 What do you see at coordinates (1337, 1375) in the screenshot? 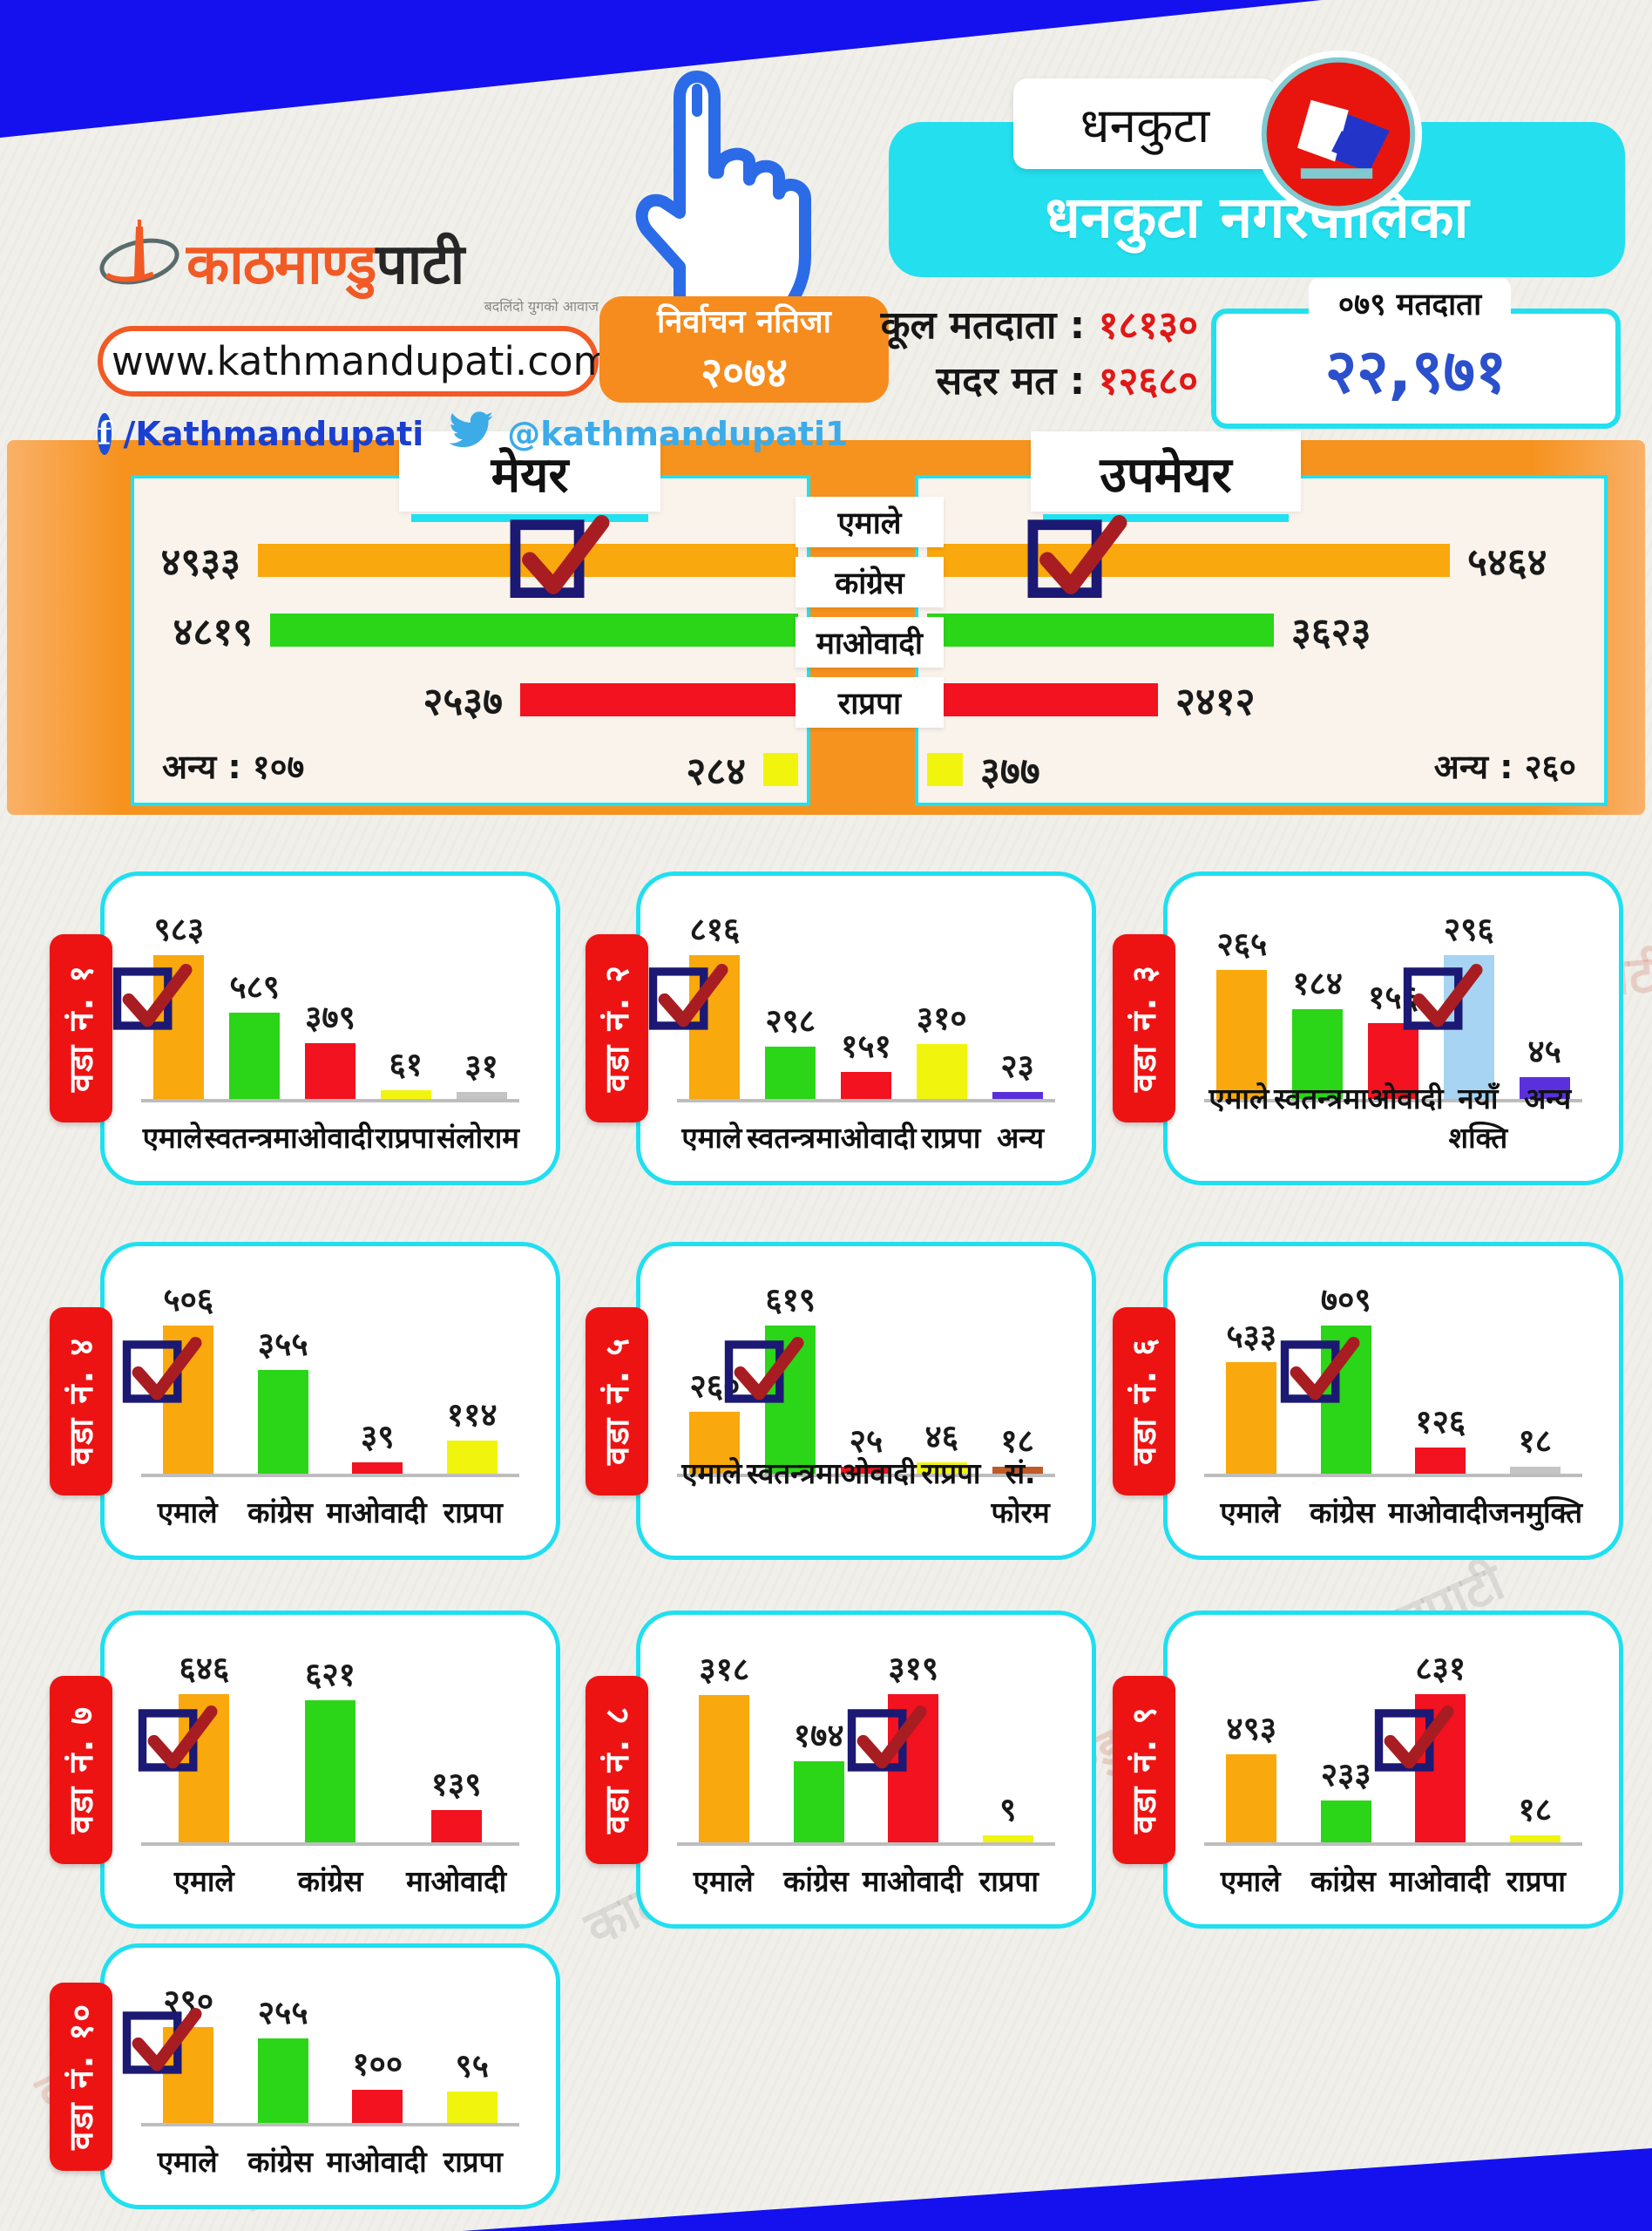
I see `ward-bar-column: ७०९` at bounding box center [1337, 1375].